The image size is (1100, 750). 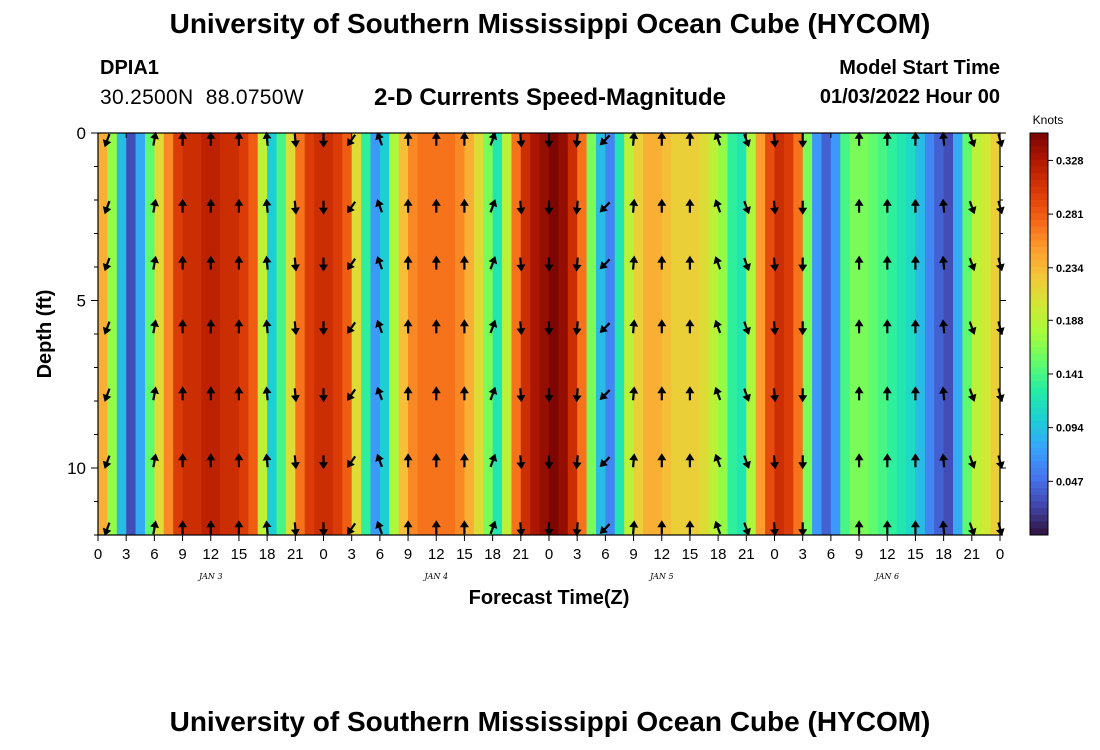 What do you see at coordinates (915, 554) in the screenshot?
I see `x-tick-label: 15` at bounding box center [915, 554].